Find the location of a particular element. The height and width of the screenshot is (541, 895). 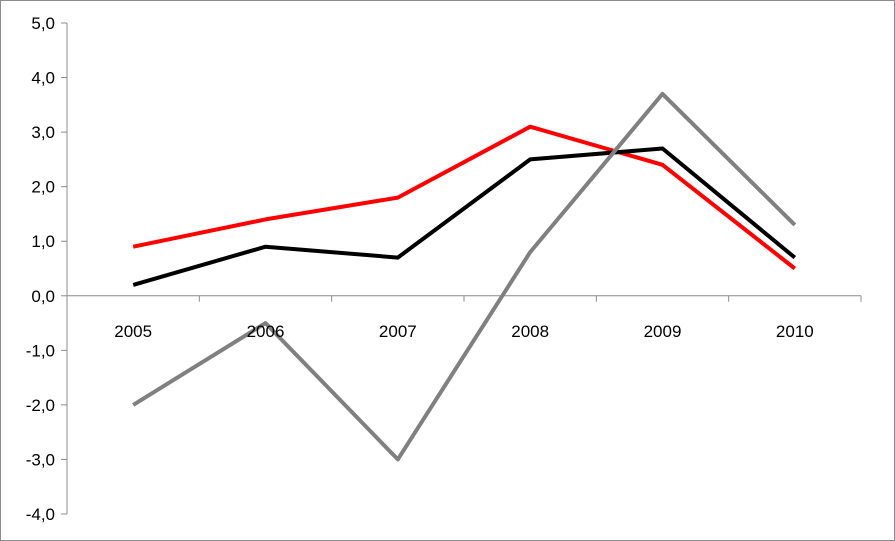

y-tick-label: -2,0 is located at coordinates (40, 405).